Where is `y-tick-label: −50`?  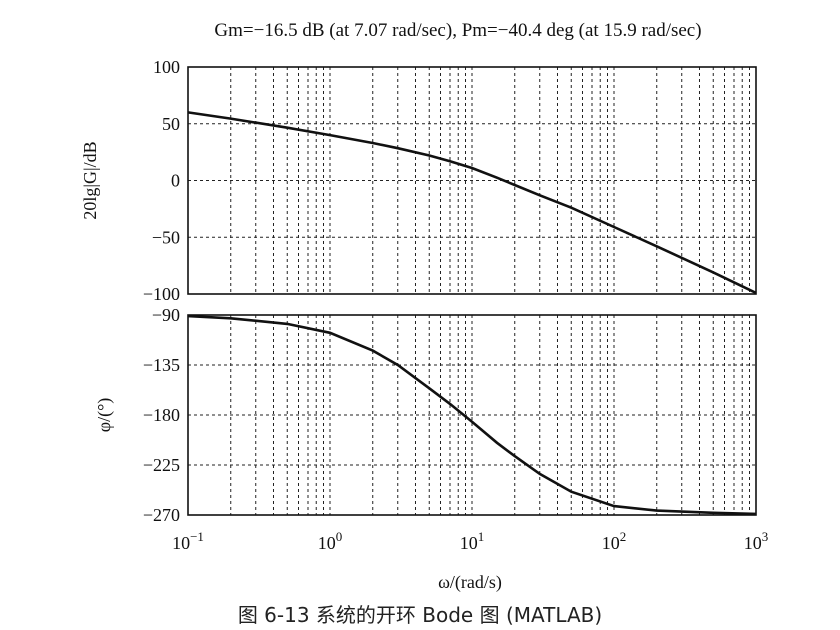 y-tick-label: −50 is located at coordinates (166, 237).